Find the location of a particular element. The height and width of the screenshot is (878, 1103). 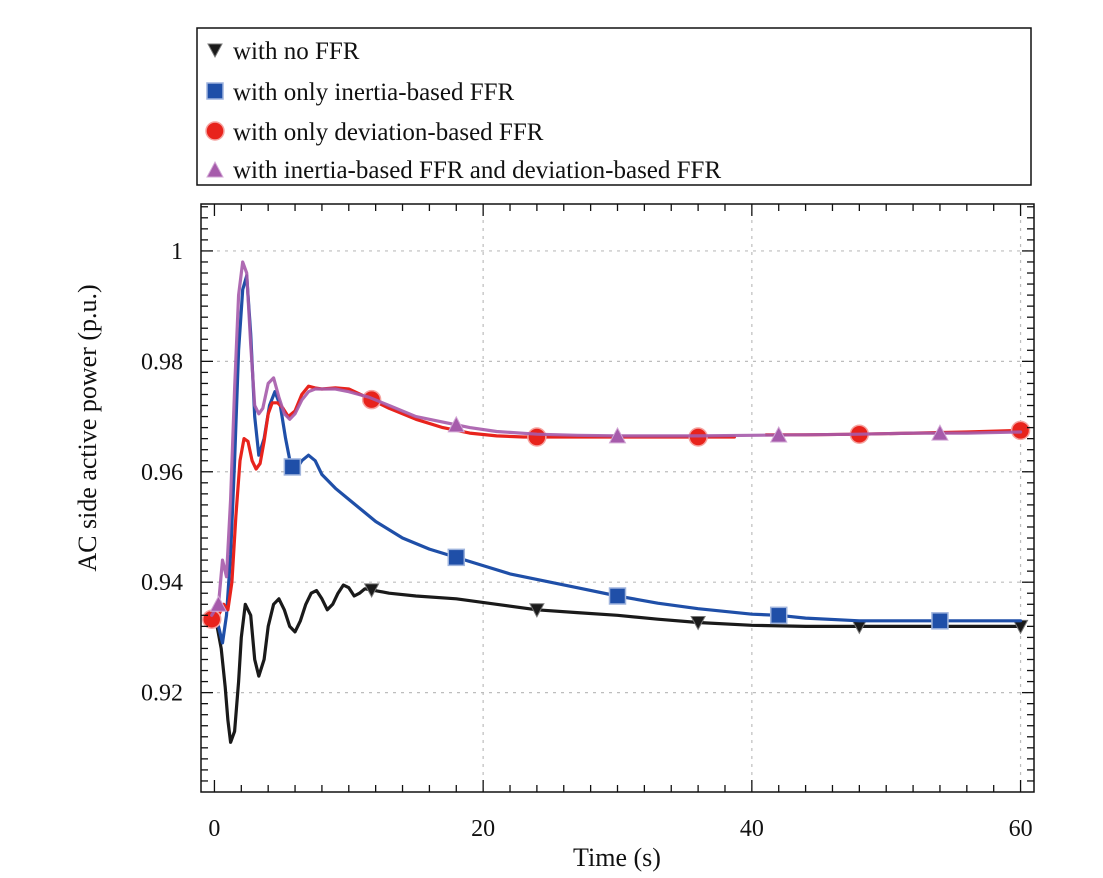

x-tick-label: 0 is located at coordinates (214, 829).